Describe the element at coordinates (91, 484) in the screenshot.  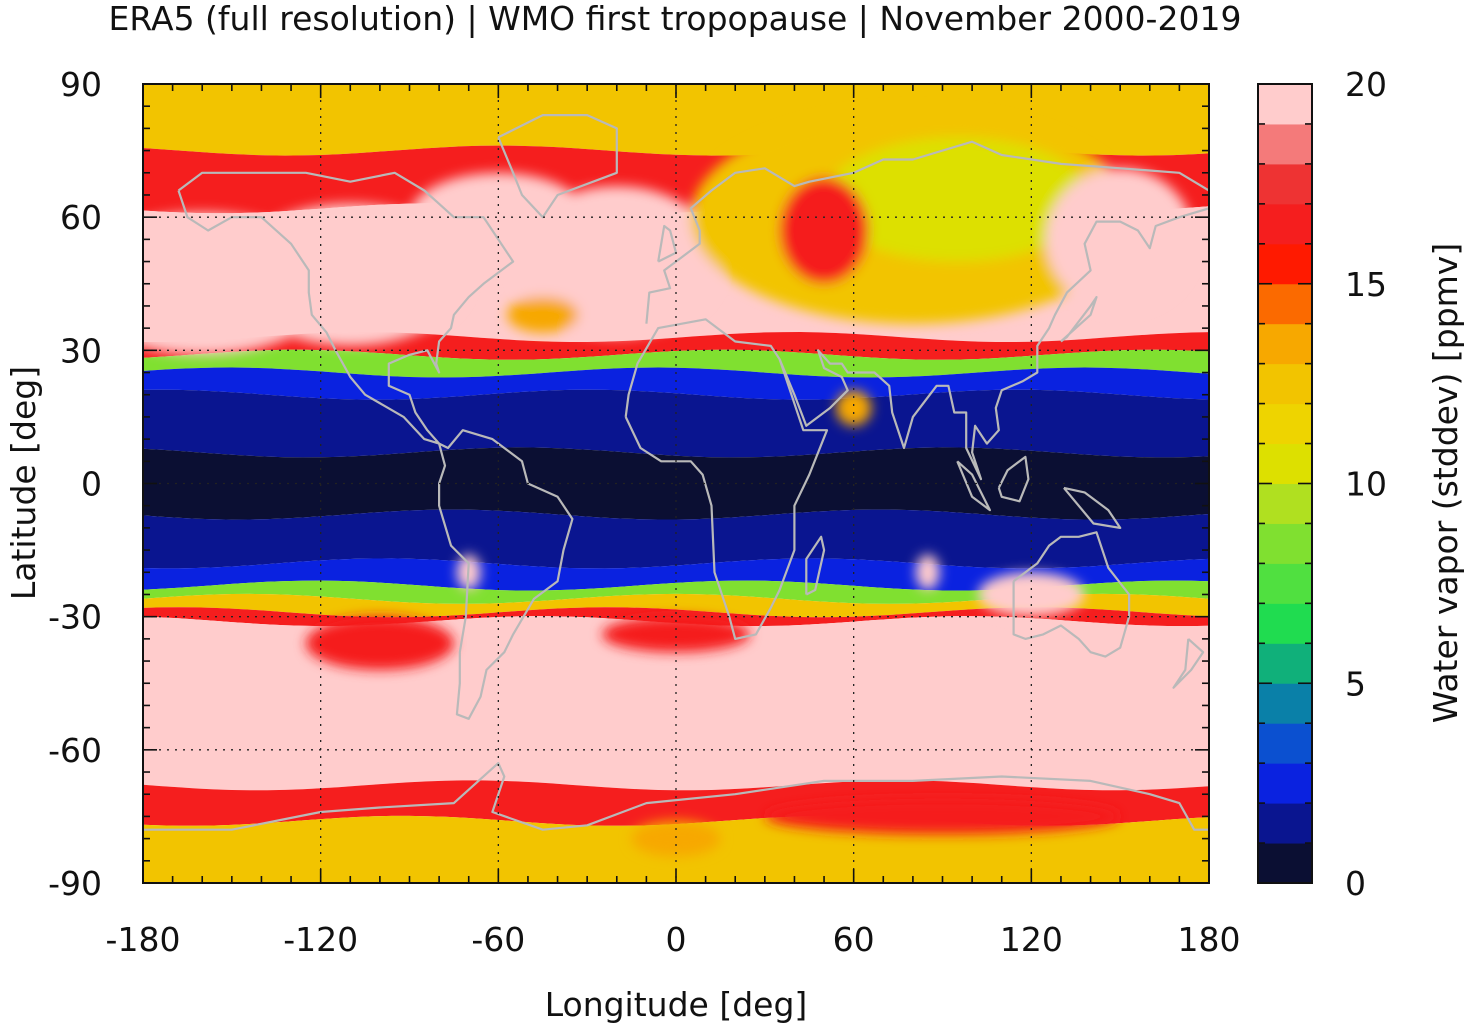
I see `y-tick-label: 0` at that location.